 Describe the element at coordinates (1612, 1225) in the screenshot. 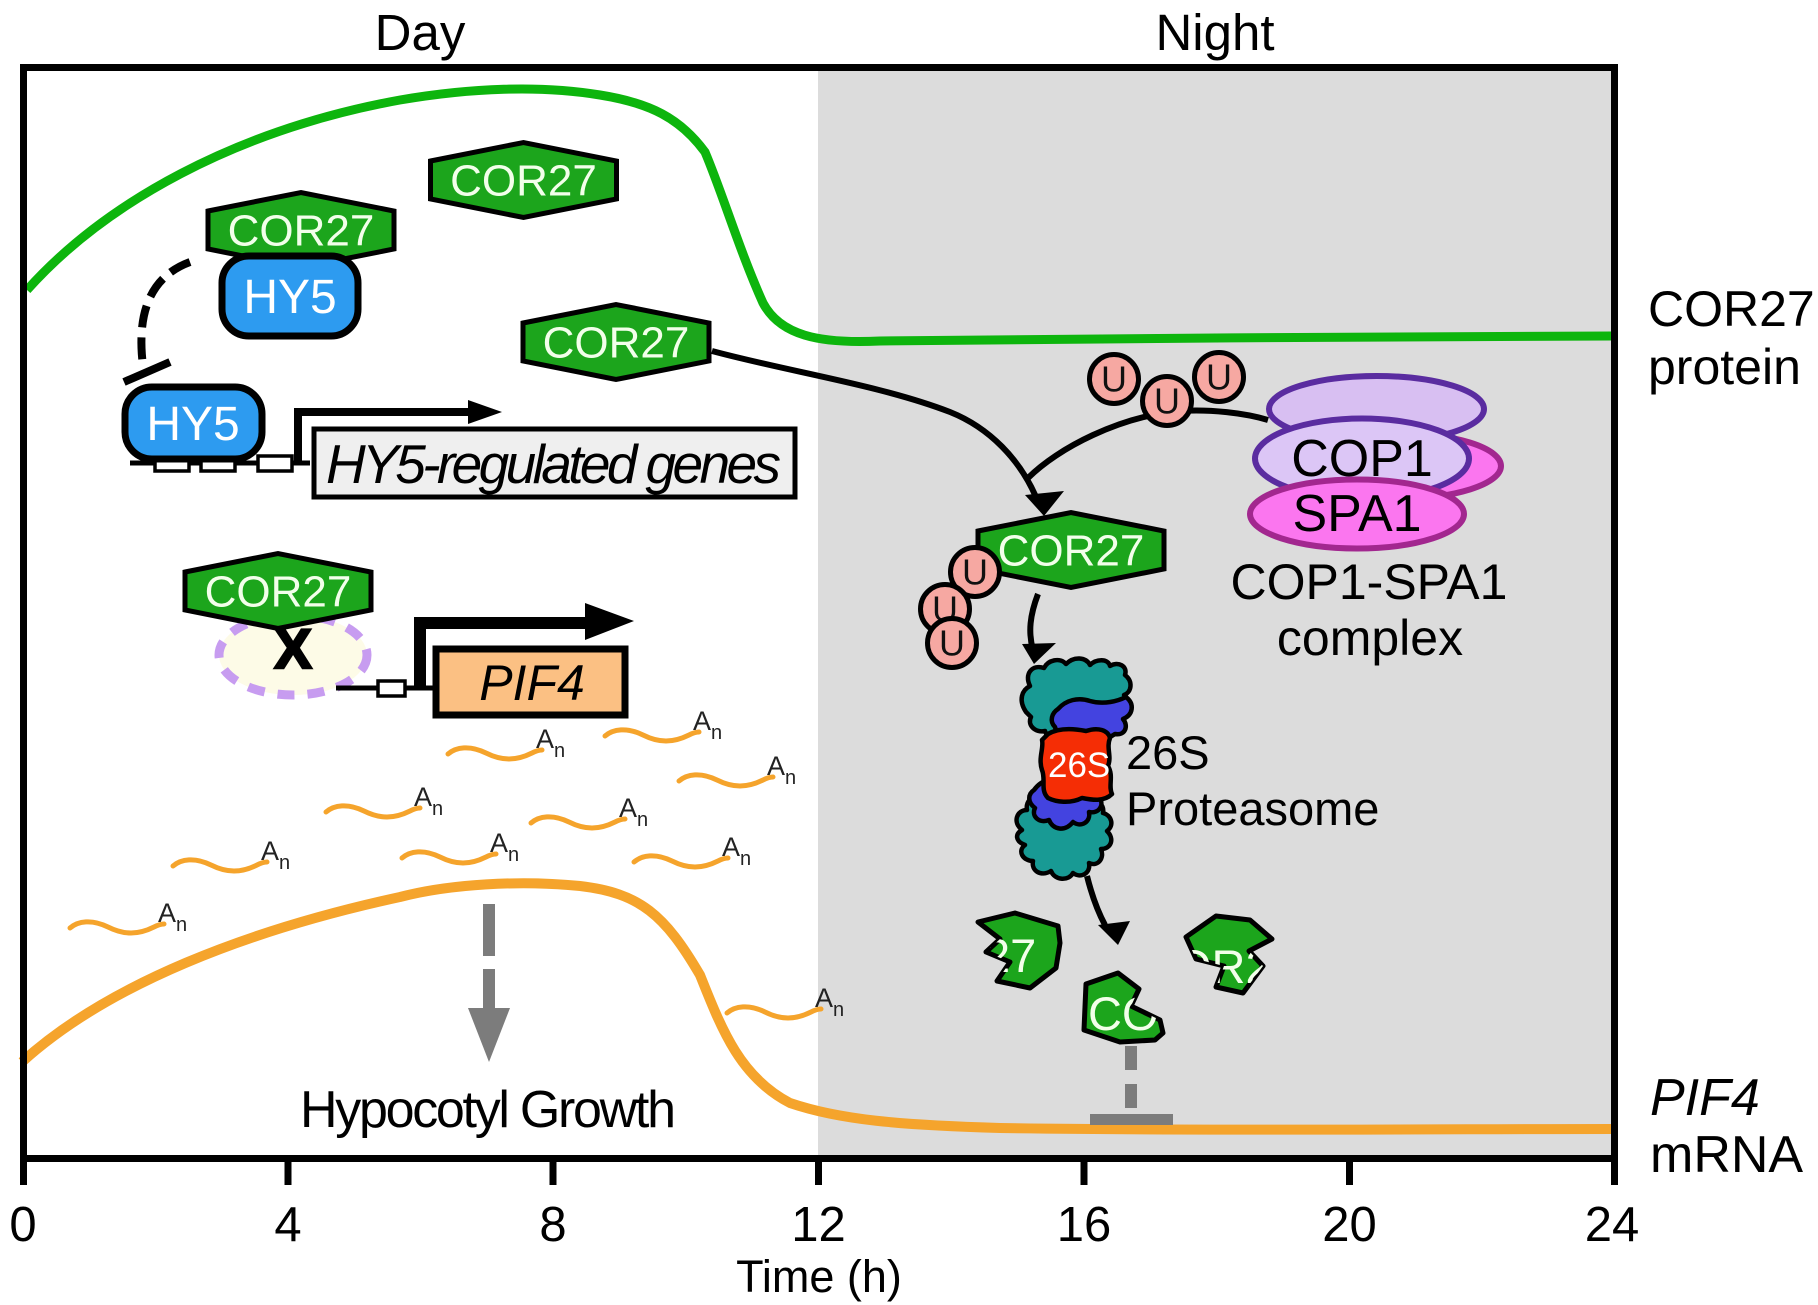

I see `svg-text: 24` at that location.